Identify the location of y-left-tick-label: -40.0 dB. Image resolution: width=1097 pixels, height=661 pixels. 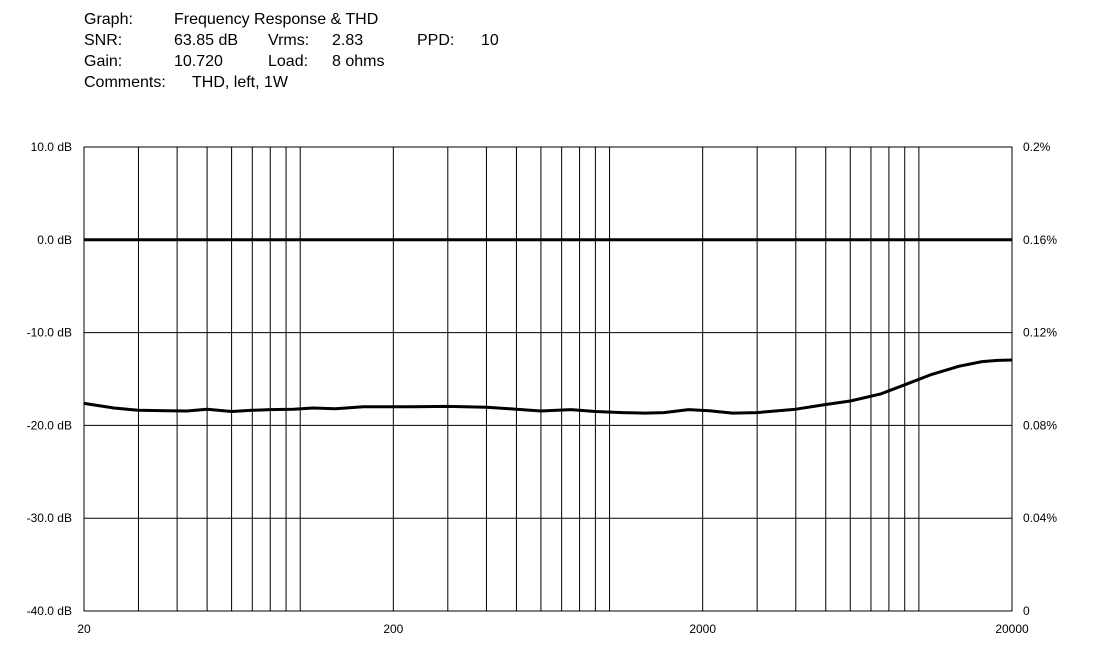
(49, 611).